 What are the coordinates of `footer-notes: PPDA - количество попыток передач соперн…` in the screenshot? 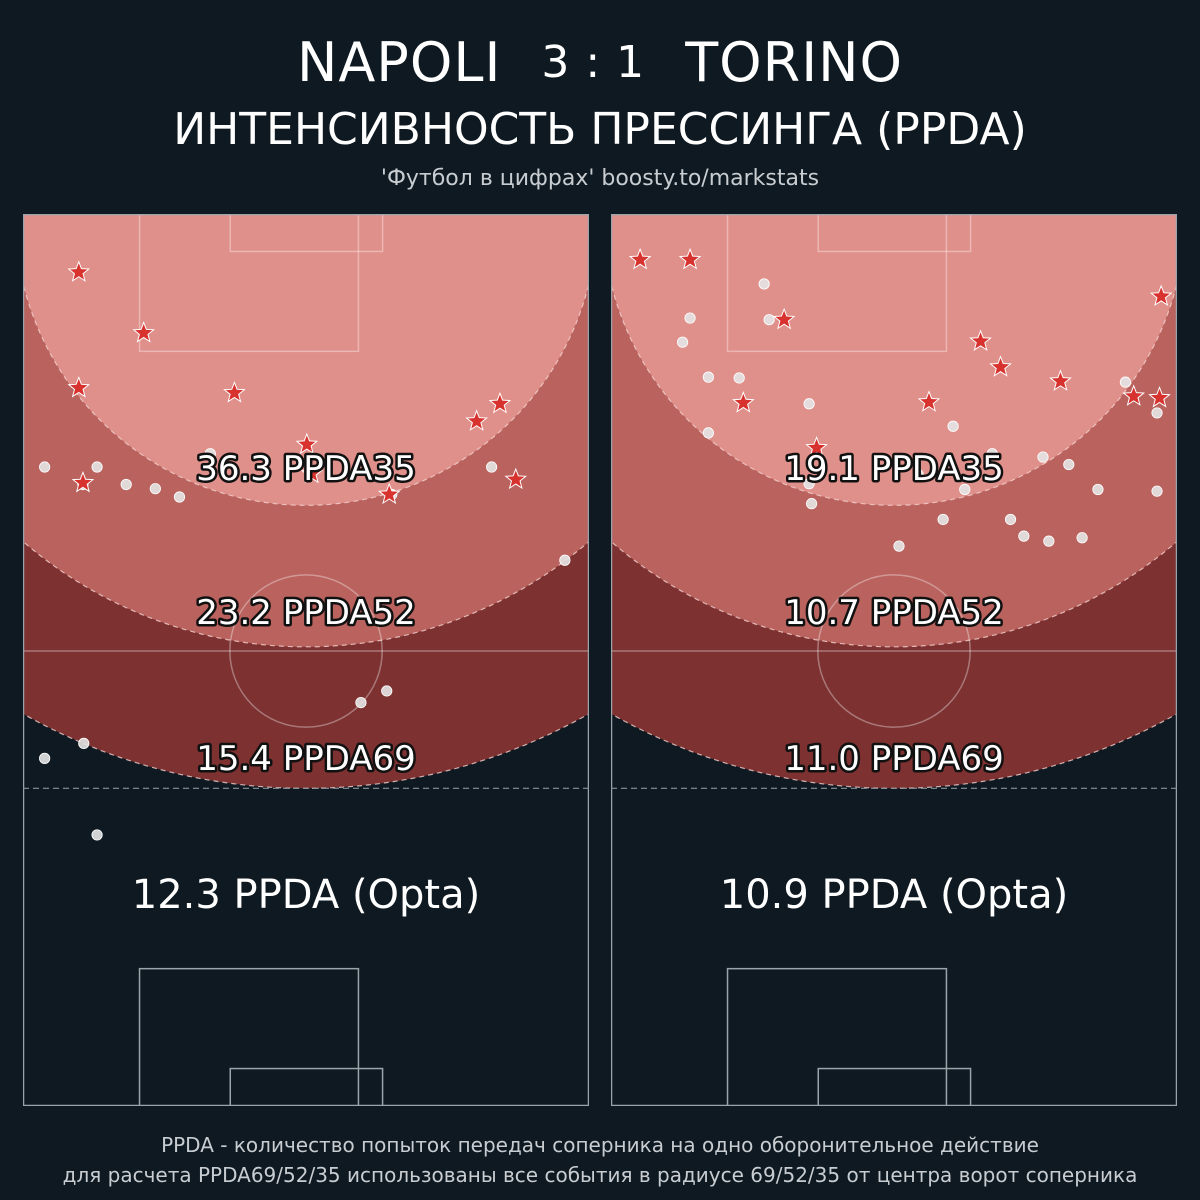 It's located at (600, 1160).